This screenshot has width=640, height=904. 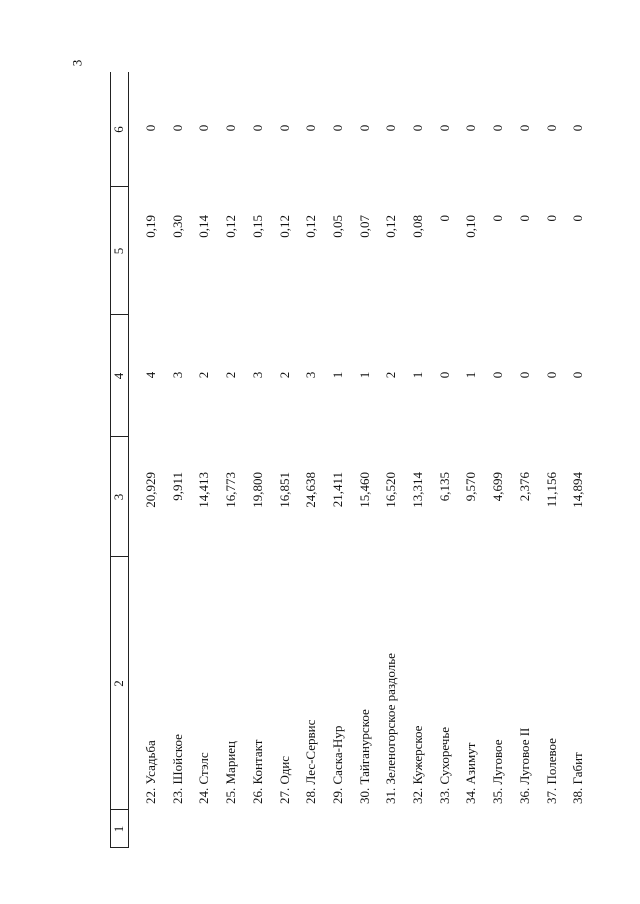 What do you see at coordinates (150, 772) in the screenshot?
I see `row-label: 22. Усадьба` at bounding box center [150, 772].